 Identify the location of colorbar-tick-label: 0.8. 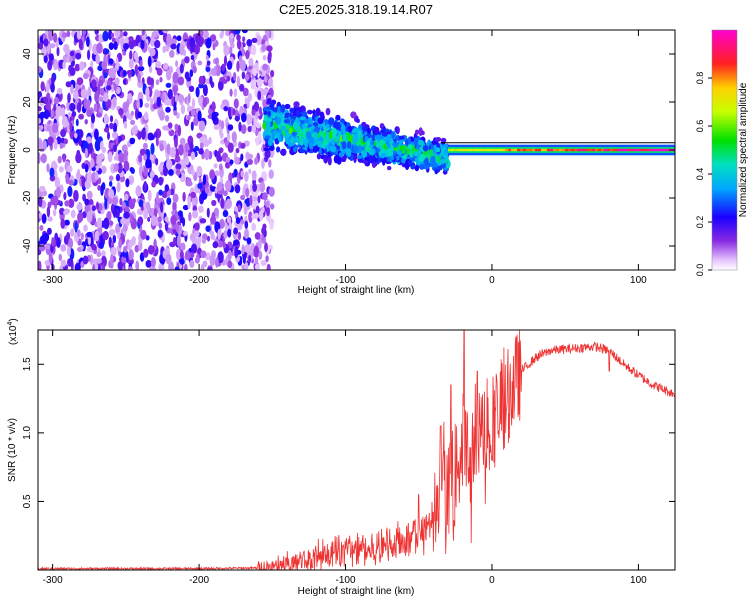
(700, 78).